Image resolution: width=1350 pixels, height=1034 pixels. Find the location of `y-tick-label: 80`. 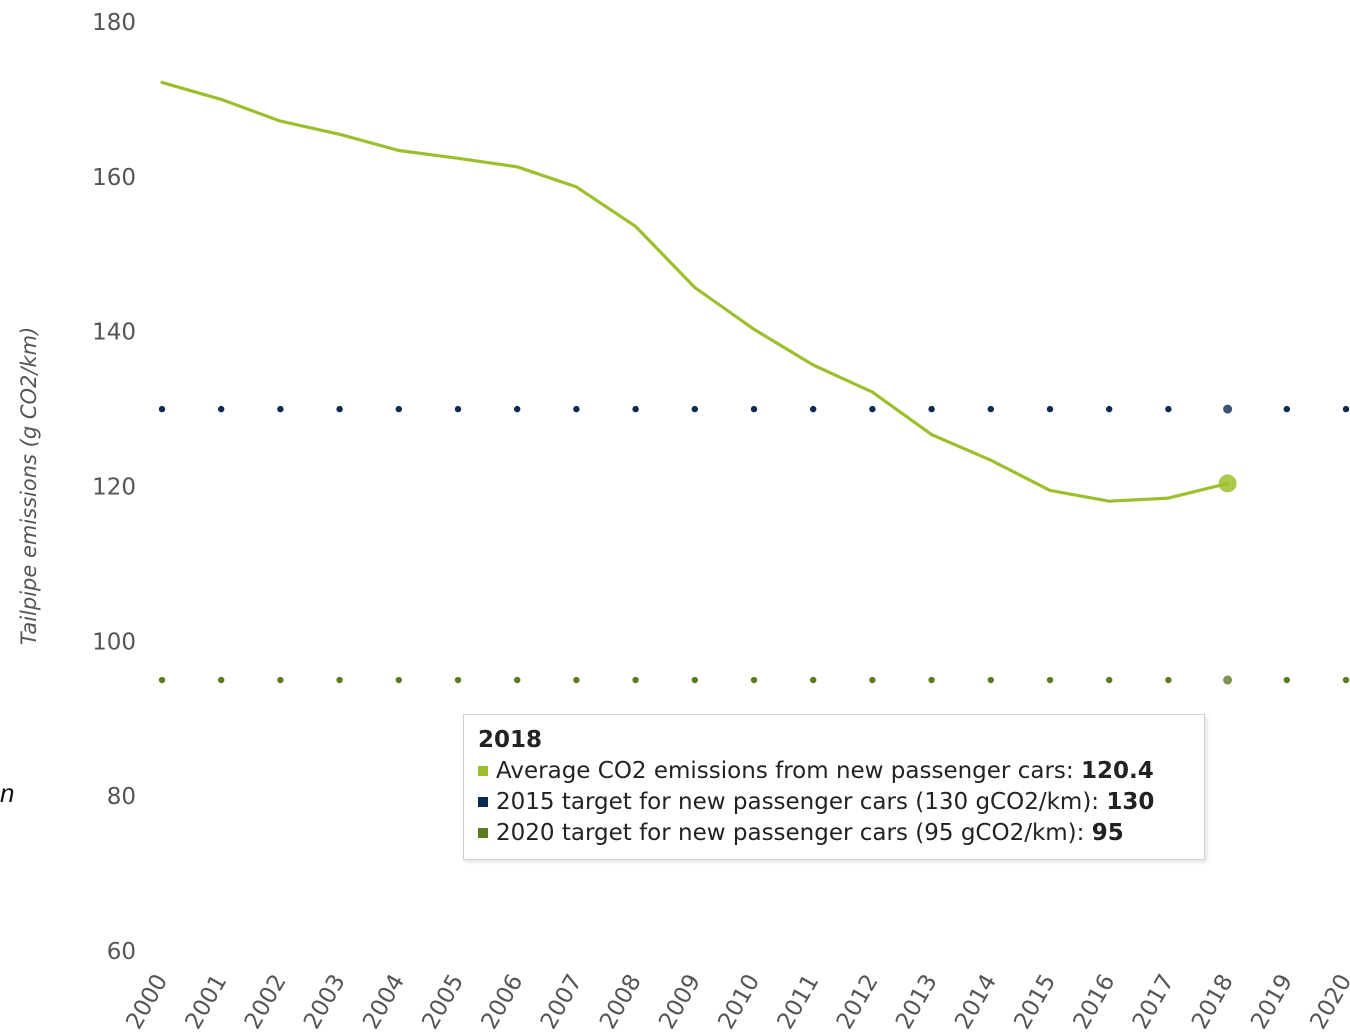

y-tick-label: 80 is located at coordinates (121, 797).